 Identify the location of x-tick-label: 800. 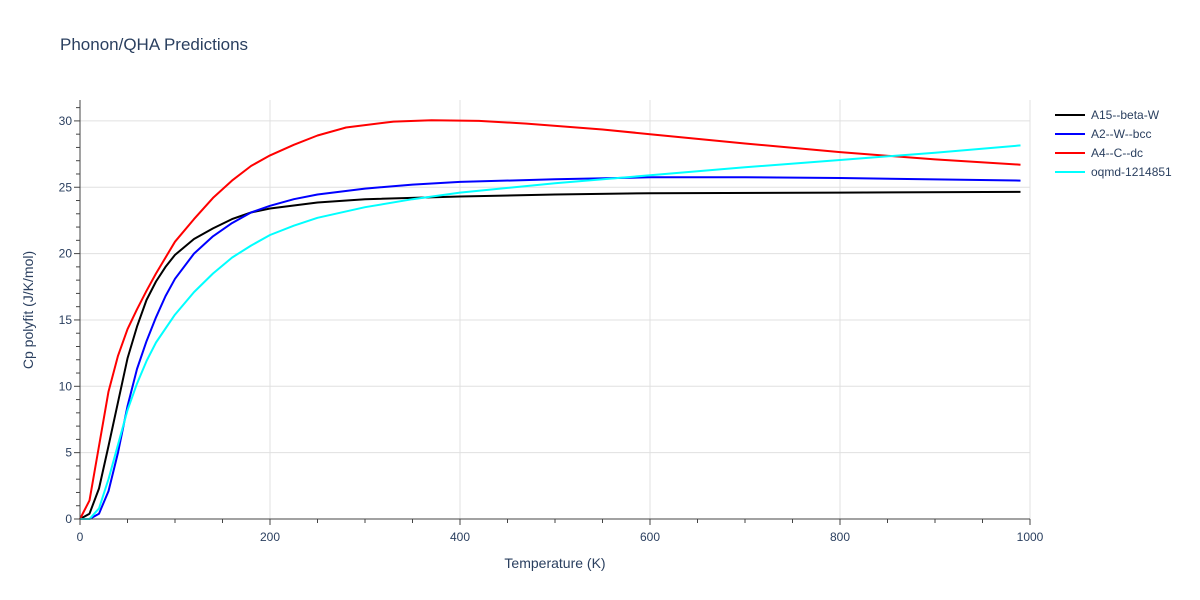
(840, 537).